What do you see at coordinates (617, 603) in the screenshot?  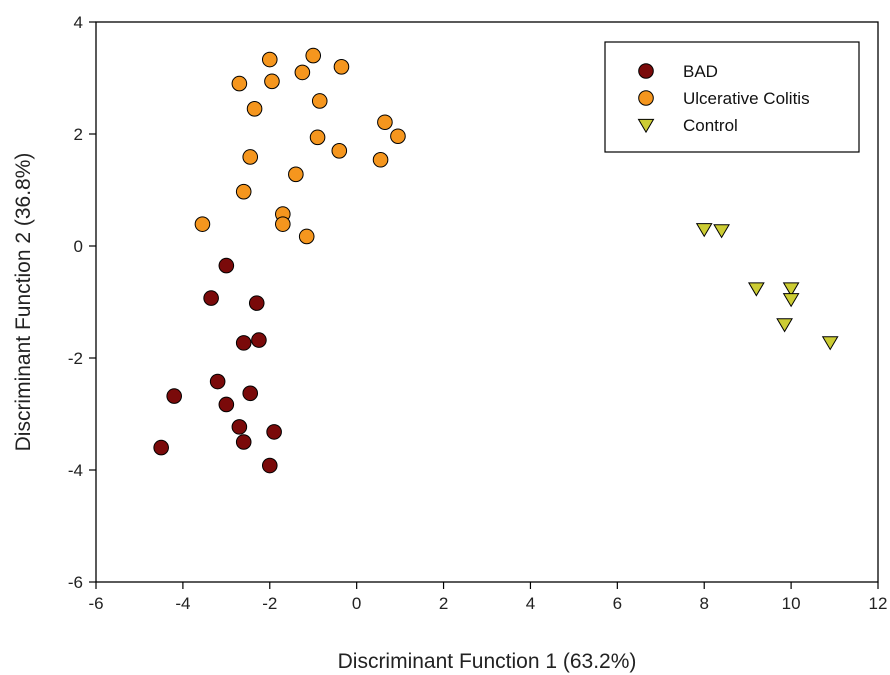 I see `x-tick-label: 6` at bounding box center [617, 603].